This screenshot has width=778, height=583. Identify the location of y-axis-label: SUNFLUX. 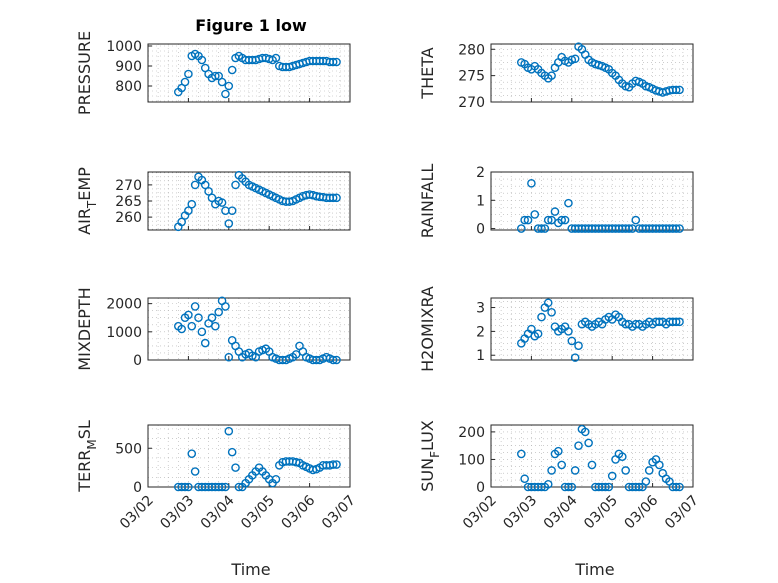
(430, 456).